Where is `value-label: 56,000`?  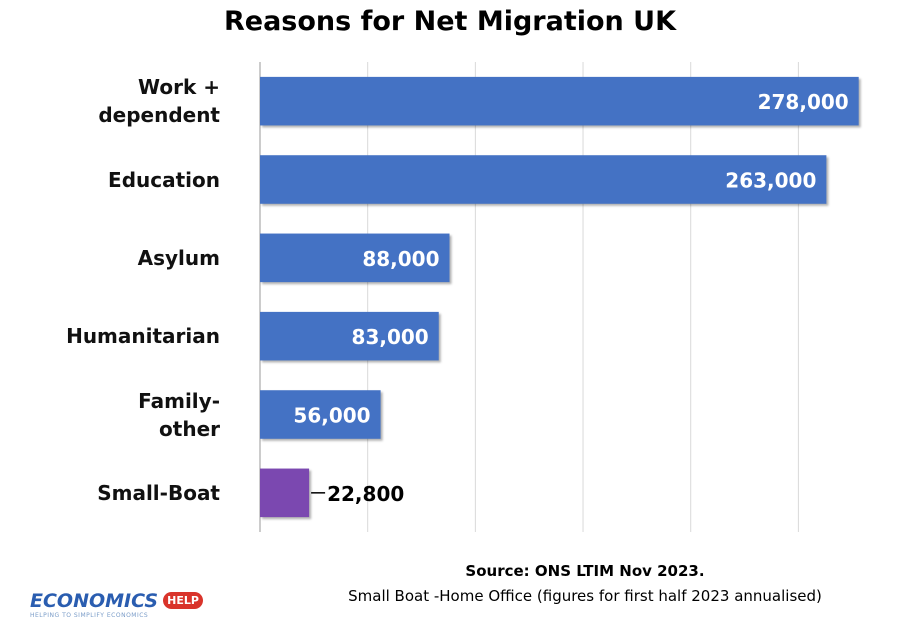 value-label: 56,000 is located at coordinates (331, 416).